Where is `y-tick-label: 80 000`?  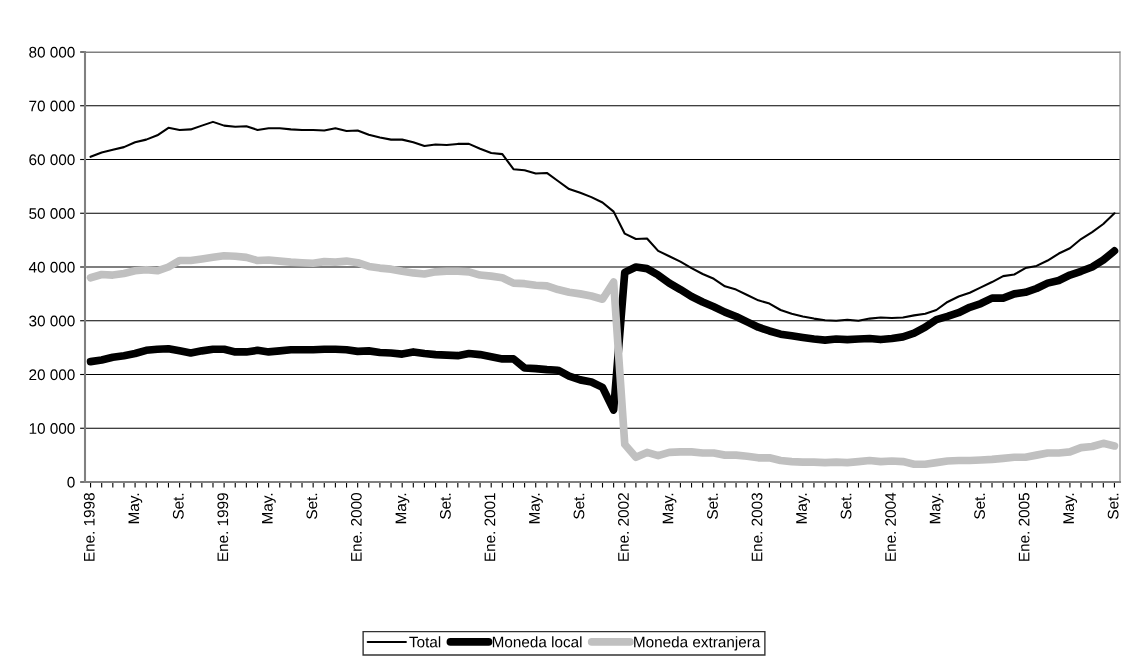
y-tick-label: 80 000 is located at coordinates (52, 52).